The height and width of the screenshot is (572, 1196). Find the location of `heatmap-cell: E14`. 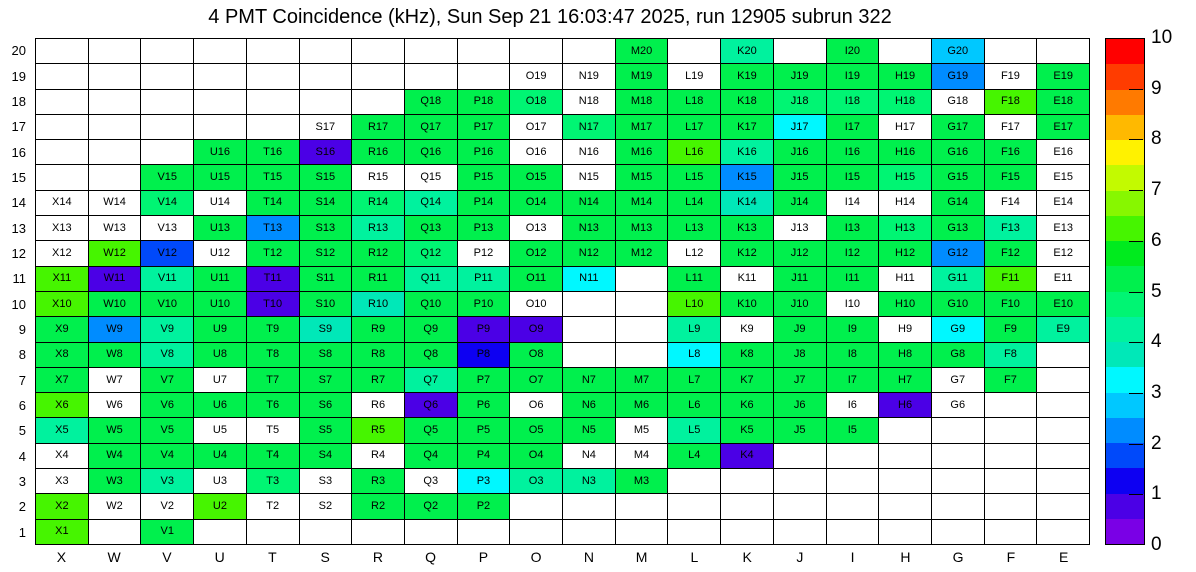

heatmap-cell: E14 is located at coordinates (1063, 203).